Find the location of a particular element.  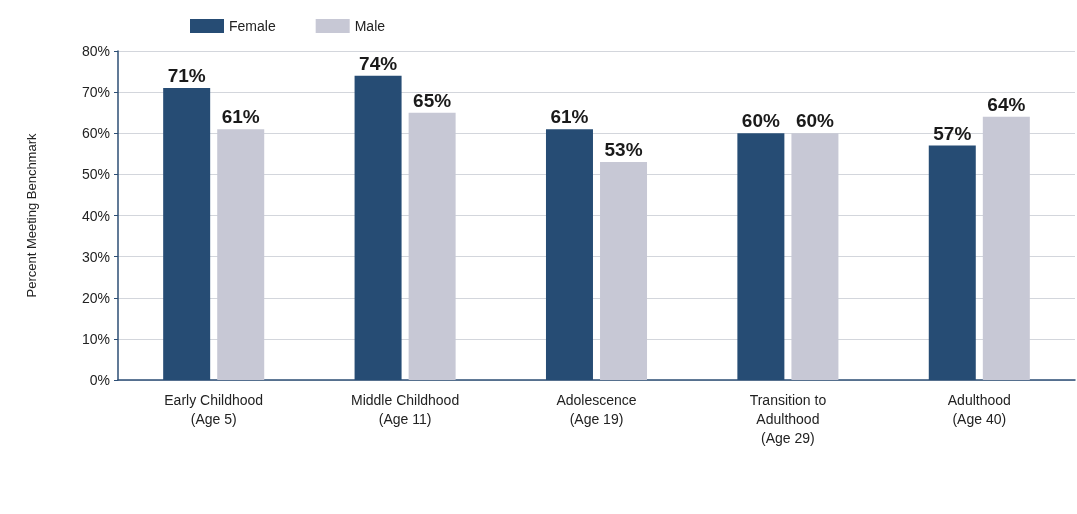

legend-label: Male is located at coordinates (370, 26).